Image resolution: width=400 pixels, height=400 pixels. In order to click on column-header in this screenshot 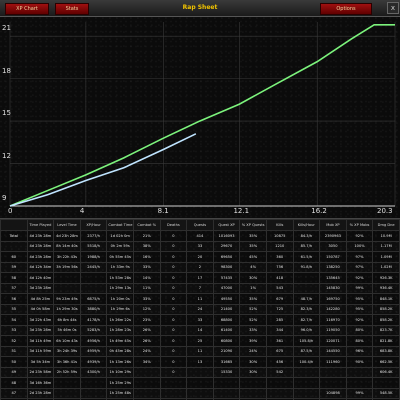, I will do `click(14, 225)`.